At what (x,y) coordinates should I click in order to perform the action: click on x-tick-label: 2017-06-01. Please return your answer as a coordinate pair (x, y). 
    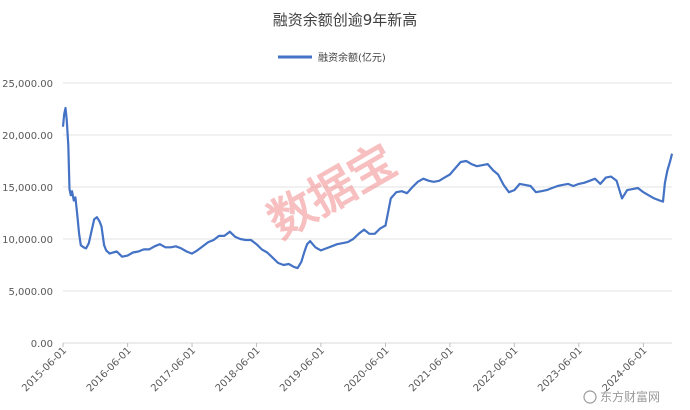
    Looking at the image, I should click on (173, 369).